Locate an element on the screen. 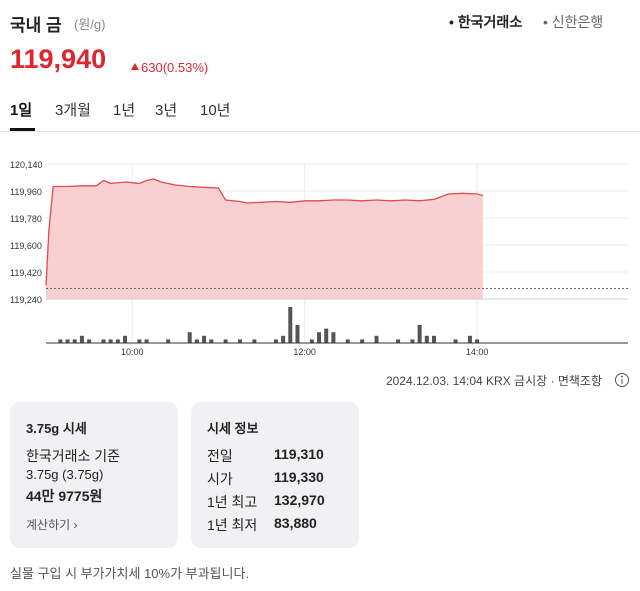 The width and height of the screenshot is (640, 591). source-tab: • 신한은행 is located at coordinates (573, 22).